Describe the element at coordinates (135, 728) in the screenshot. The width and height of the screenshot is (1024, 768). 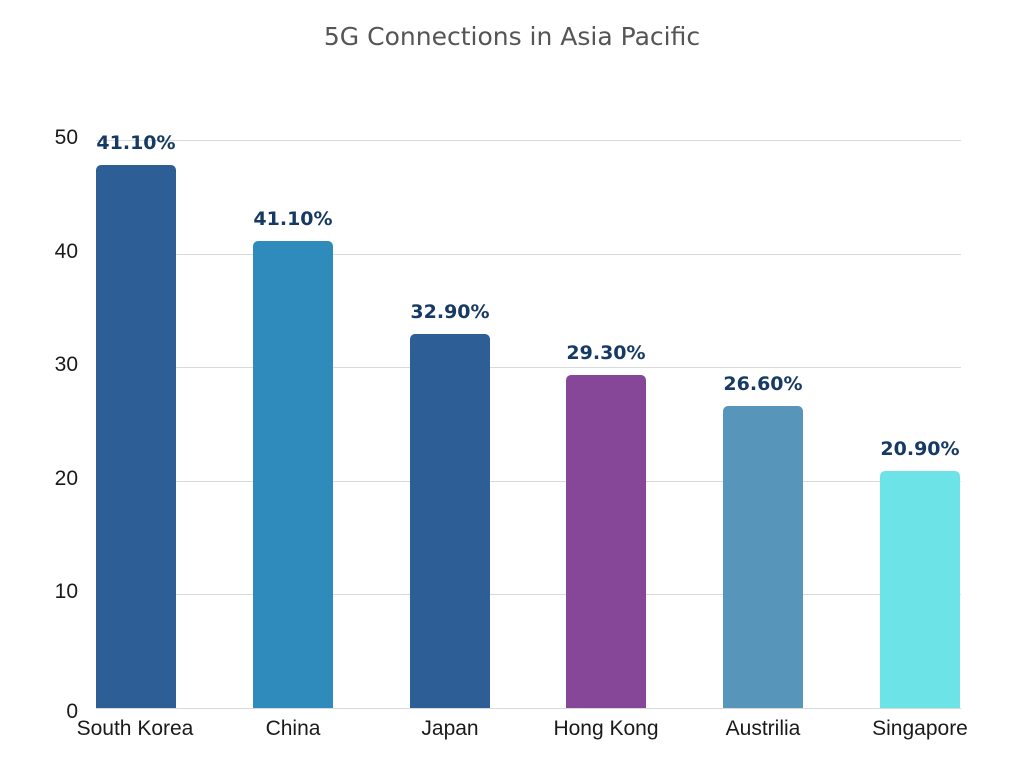
I see `x-tick-label: South Korea` at that location.